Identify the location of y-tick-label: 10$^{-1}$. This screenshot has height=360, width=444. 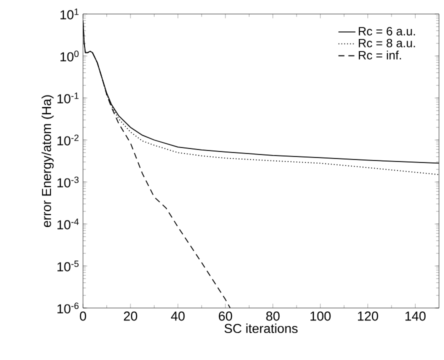
(68, 98).